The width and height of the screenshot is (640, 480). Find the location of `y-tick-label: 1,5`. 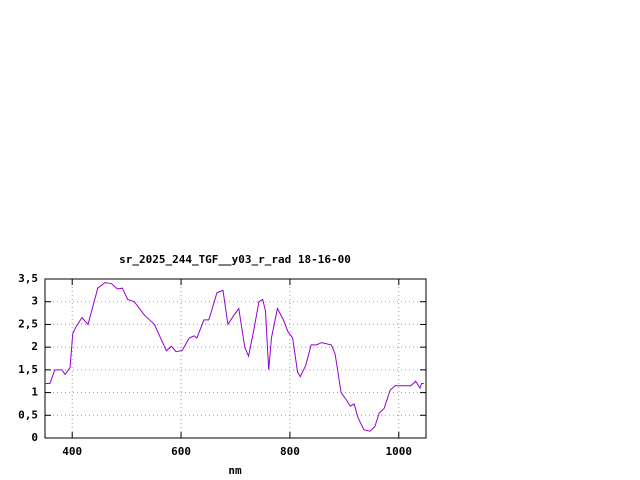

y-tick-label: 1,5 is located at coordinates (28, 369).